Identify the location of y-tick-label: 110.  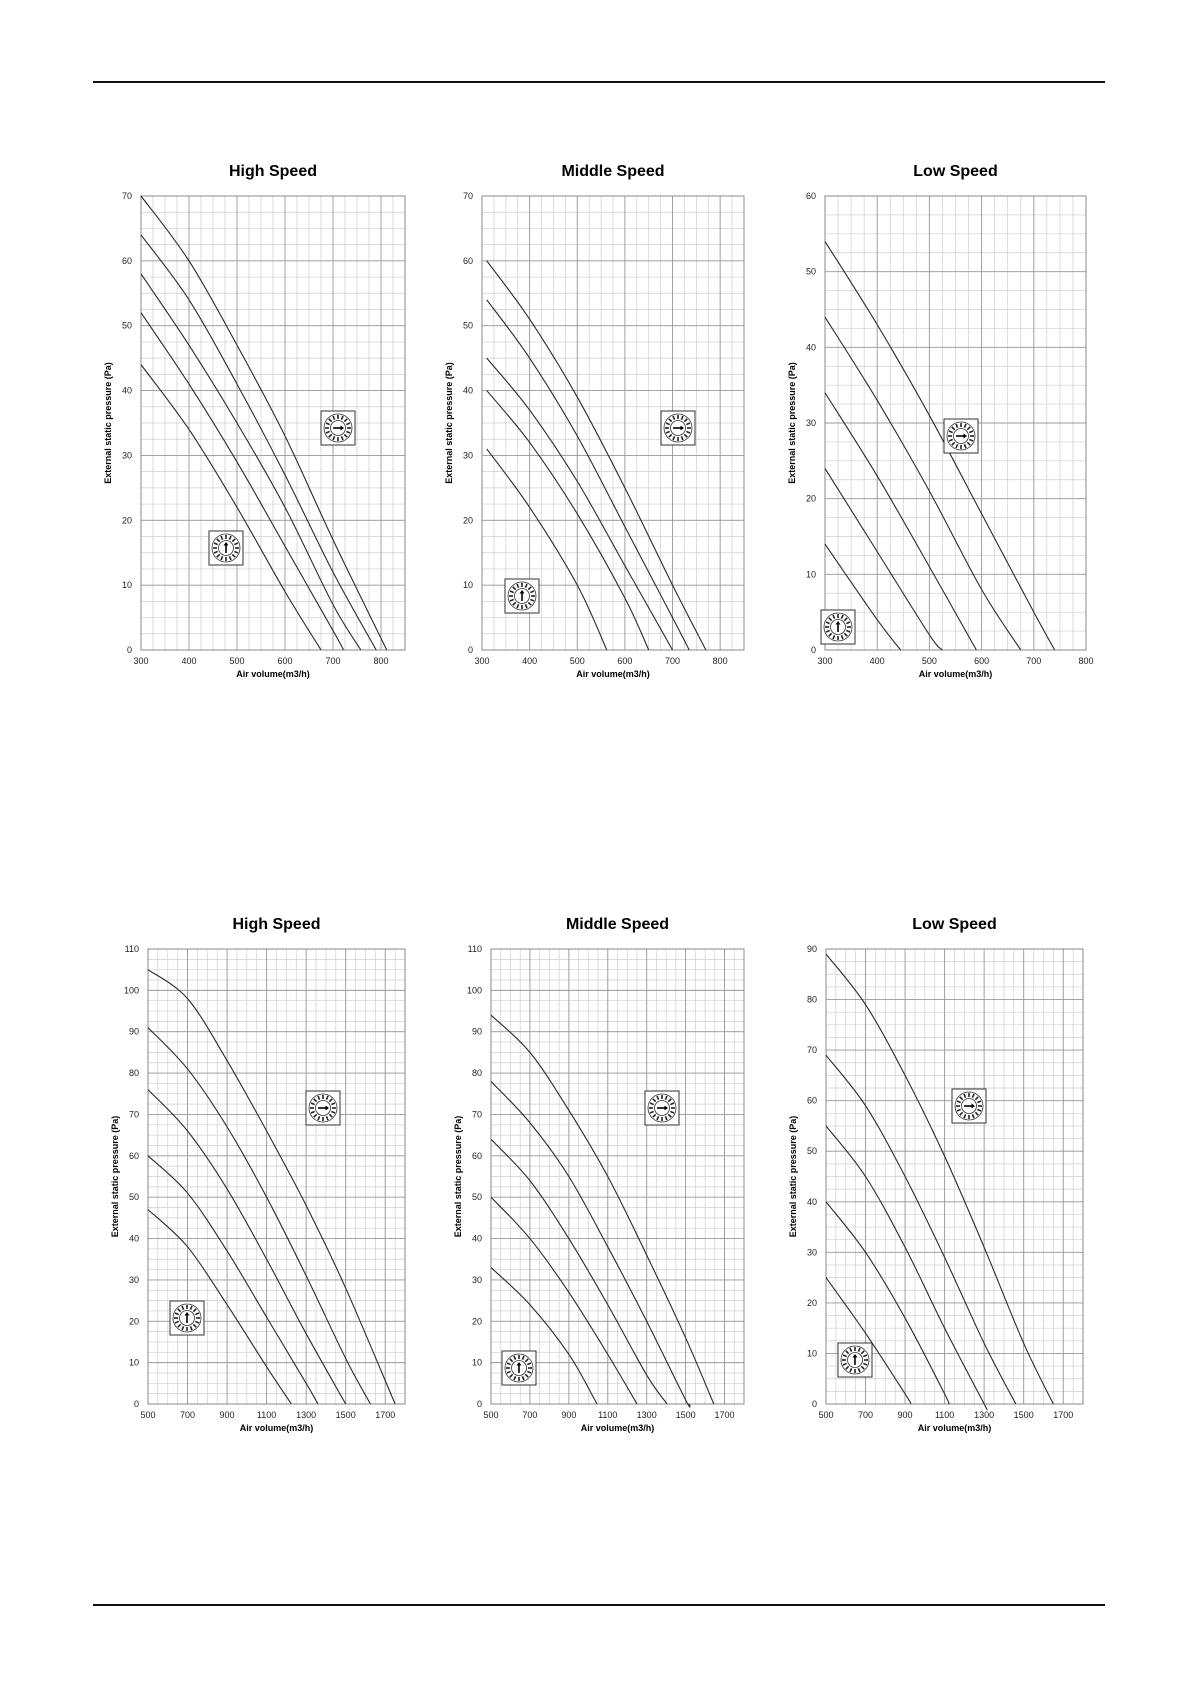
(132, 949).